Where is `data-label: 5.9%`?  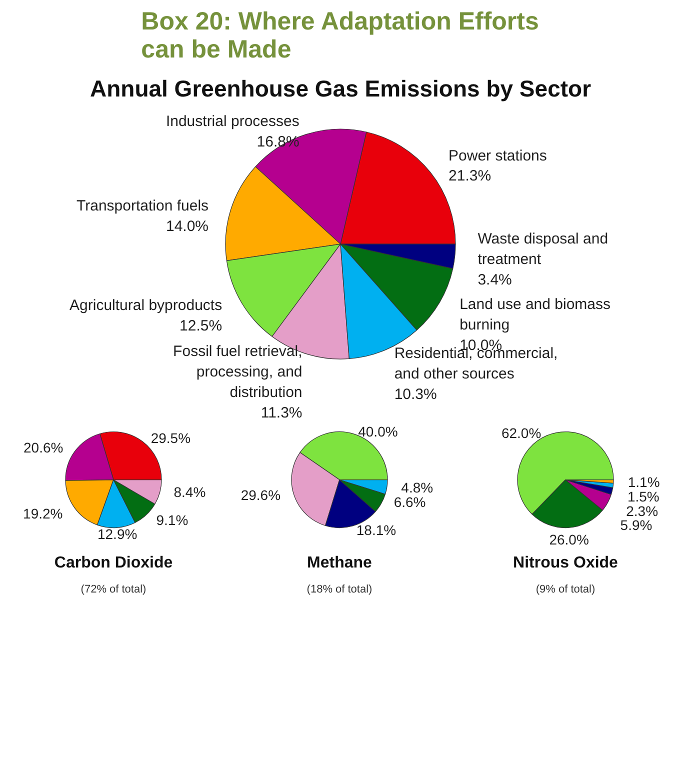
data-label: 5.9% is located at coordinates (636, 525).